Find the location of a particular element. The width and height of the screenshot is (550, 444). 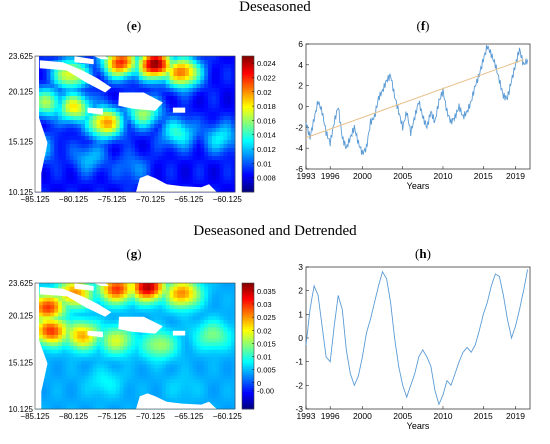

colorbar-tick-label: 0.02 is located at coordinates (264, 330).